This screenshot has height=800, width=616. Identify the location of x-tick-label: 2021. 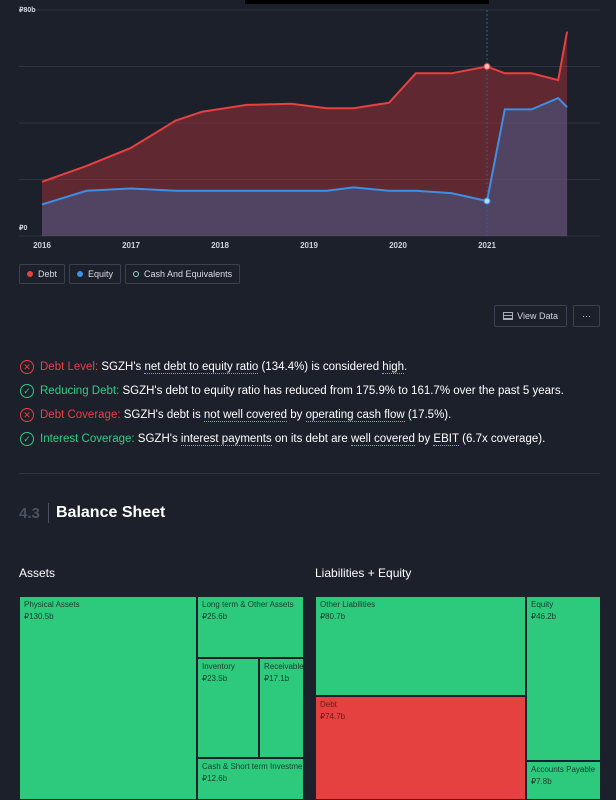
(487, 245).